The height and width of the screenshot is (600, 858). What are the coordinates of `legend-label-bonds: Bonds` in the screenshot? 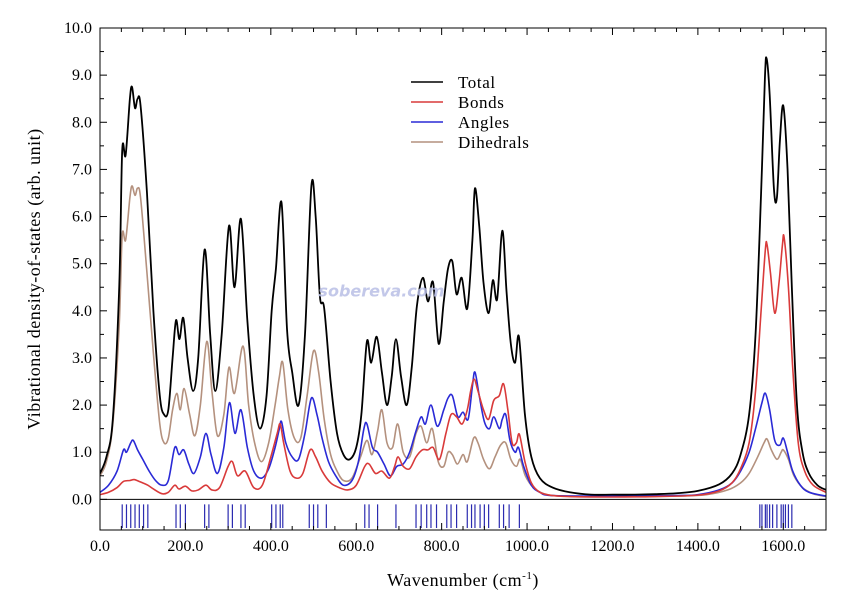 It's located at (481, 102).